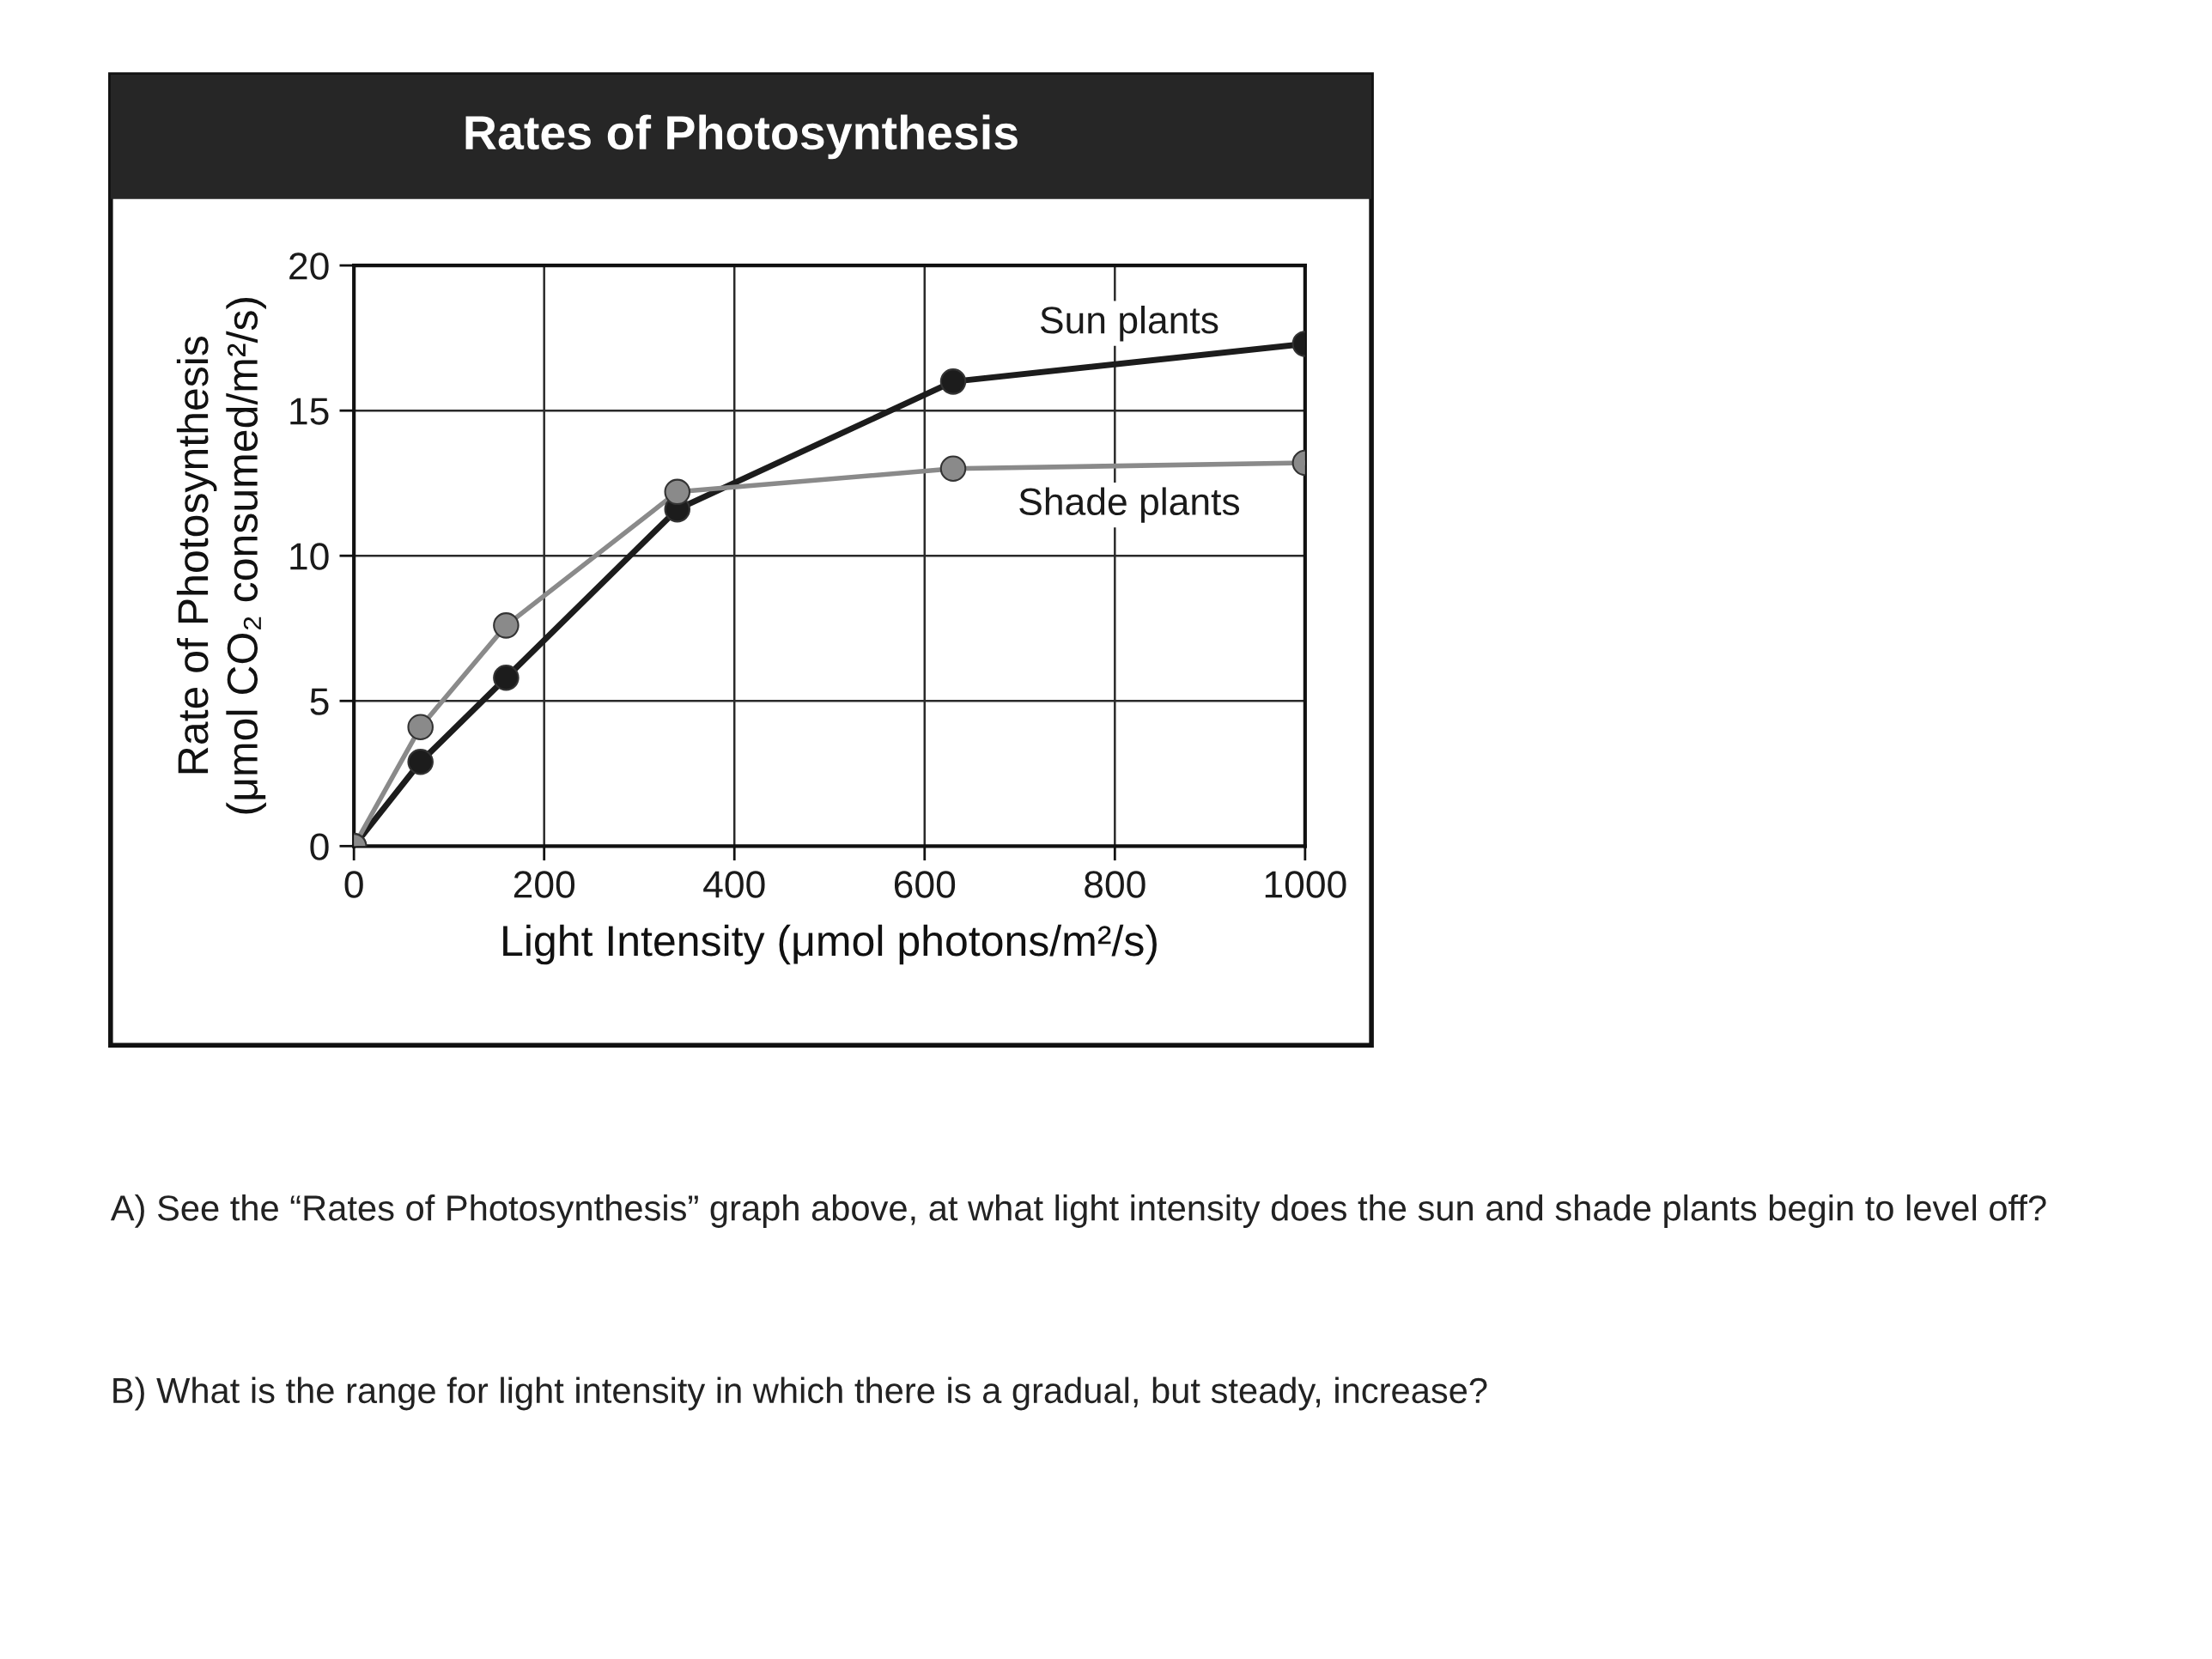  What do you see at coordinates (741, 137) in the screenshot?
I see `chart-title: Rates of Photosynthesis` at bounding box center [741, 137].